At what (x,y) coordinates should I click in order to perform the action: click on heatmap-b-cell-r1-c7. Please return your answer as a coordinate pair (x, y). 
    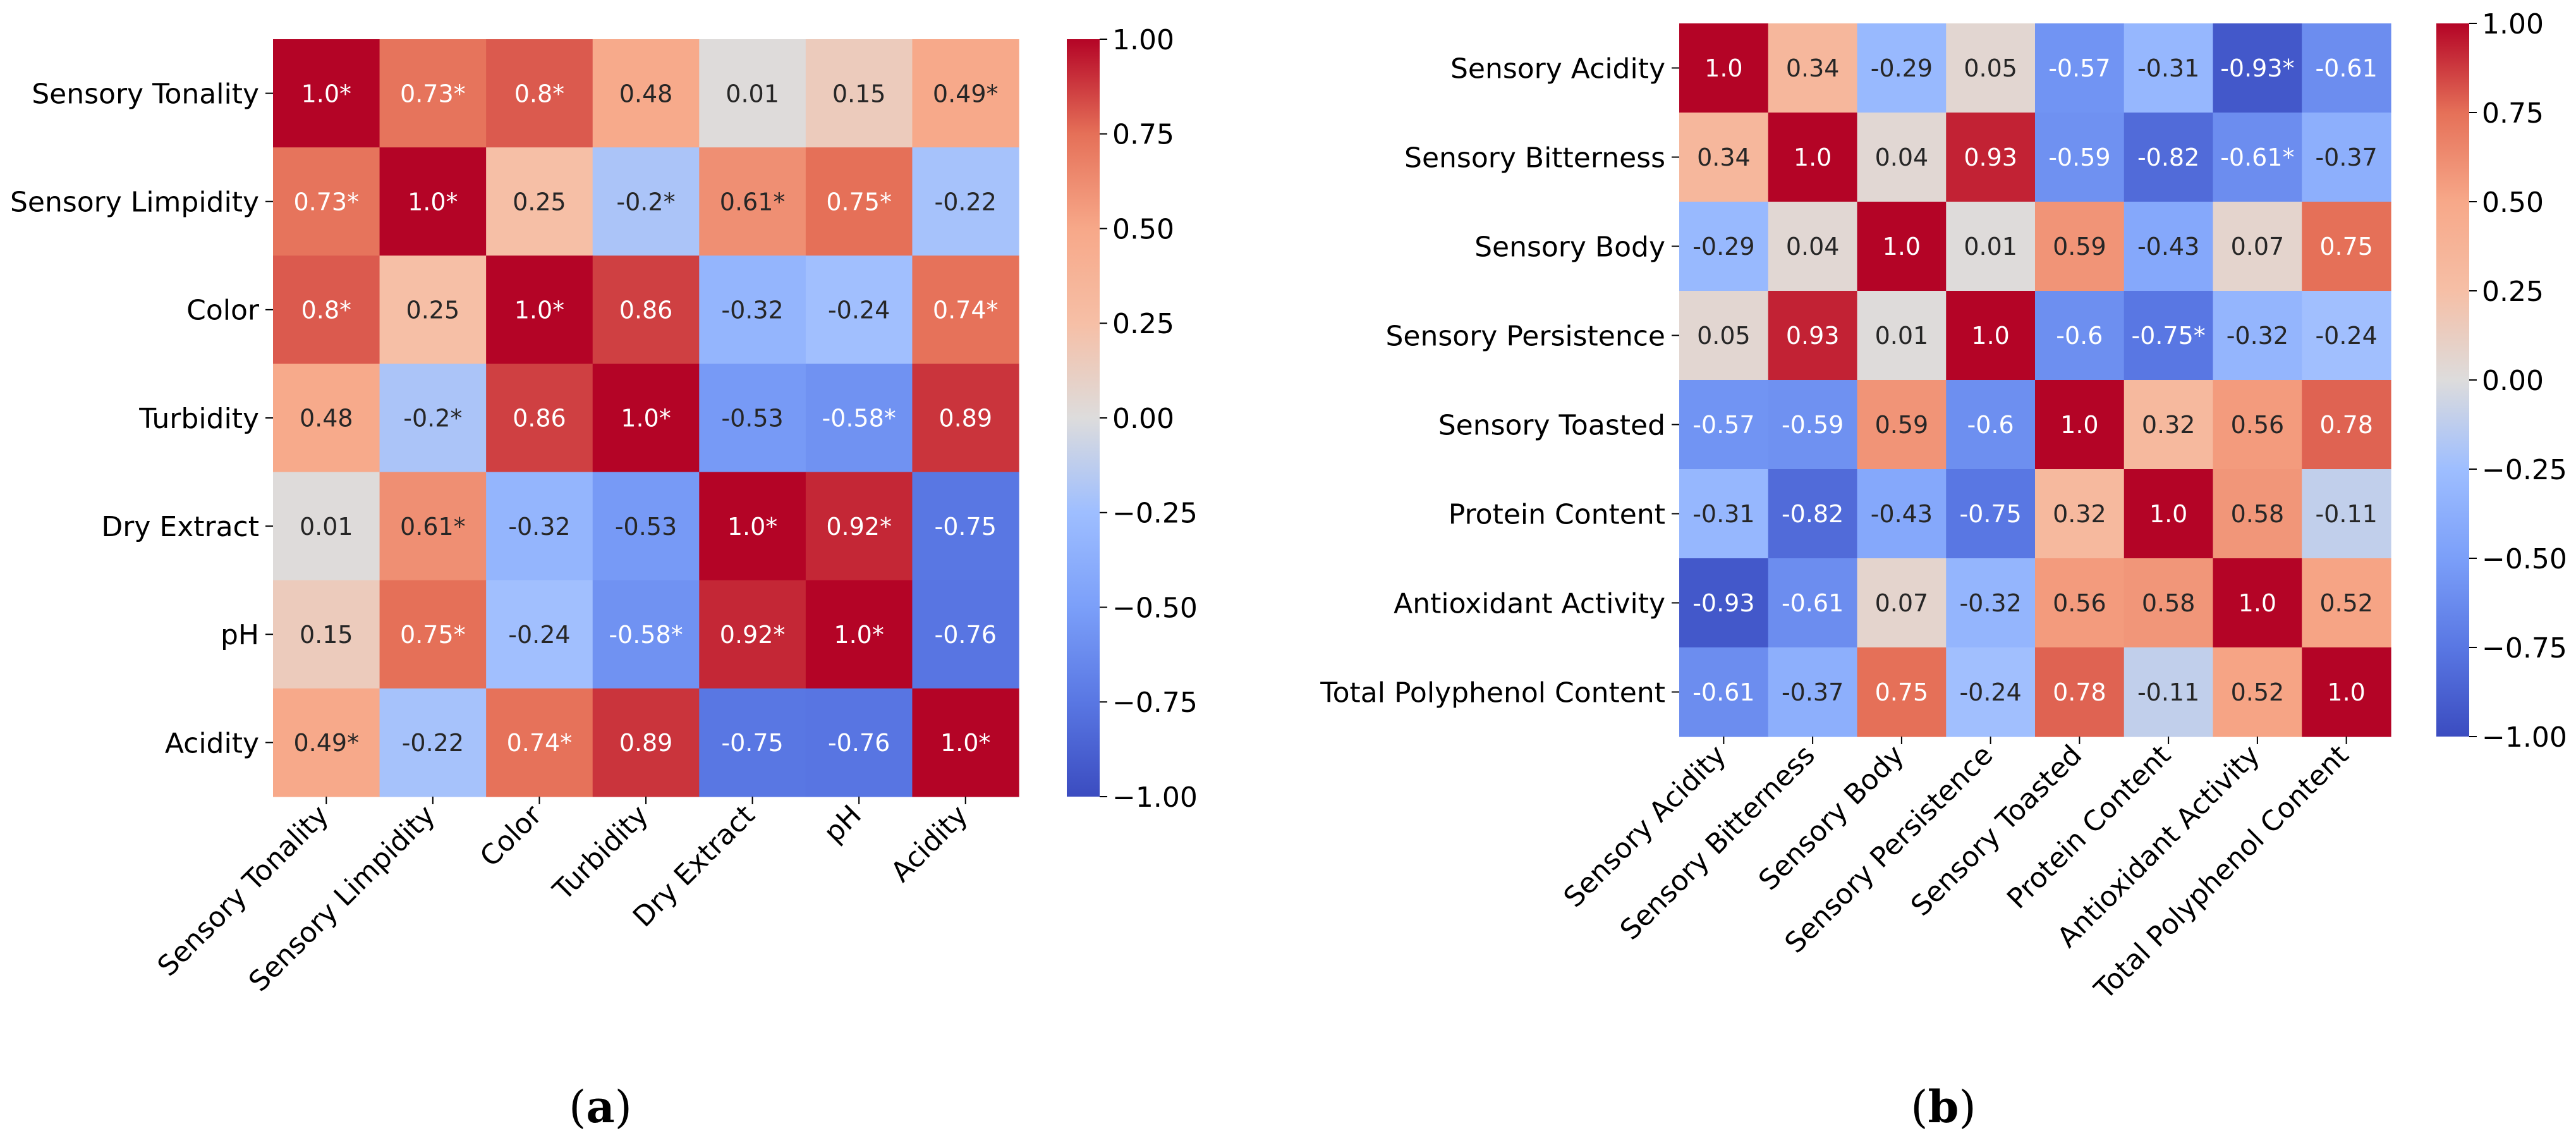
    Looking at the image, I should click on (2346, 157).